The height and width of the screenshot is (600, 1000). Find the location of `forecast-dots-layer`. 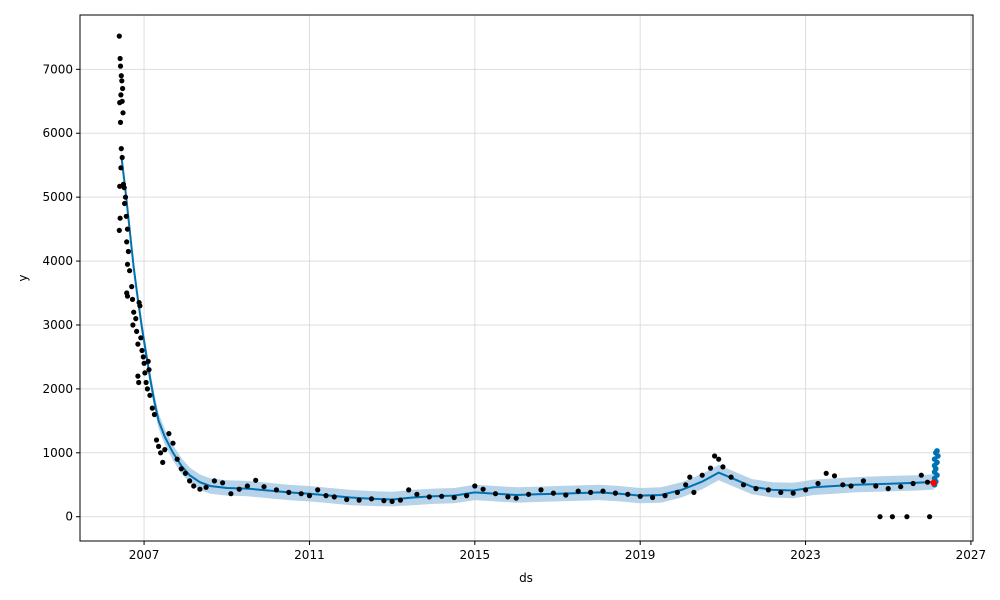

forecast-dots-layer is located at coordinates (936, 468).